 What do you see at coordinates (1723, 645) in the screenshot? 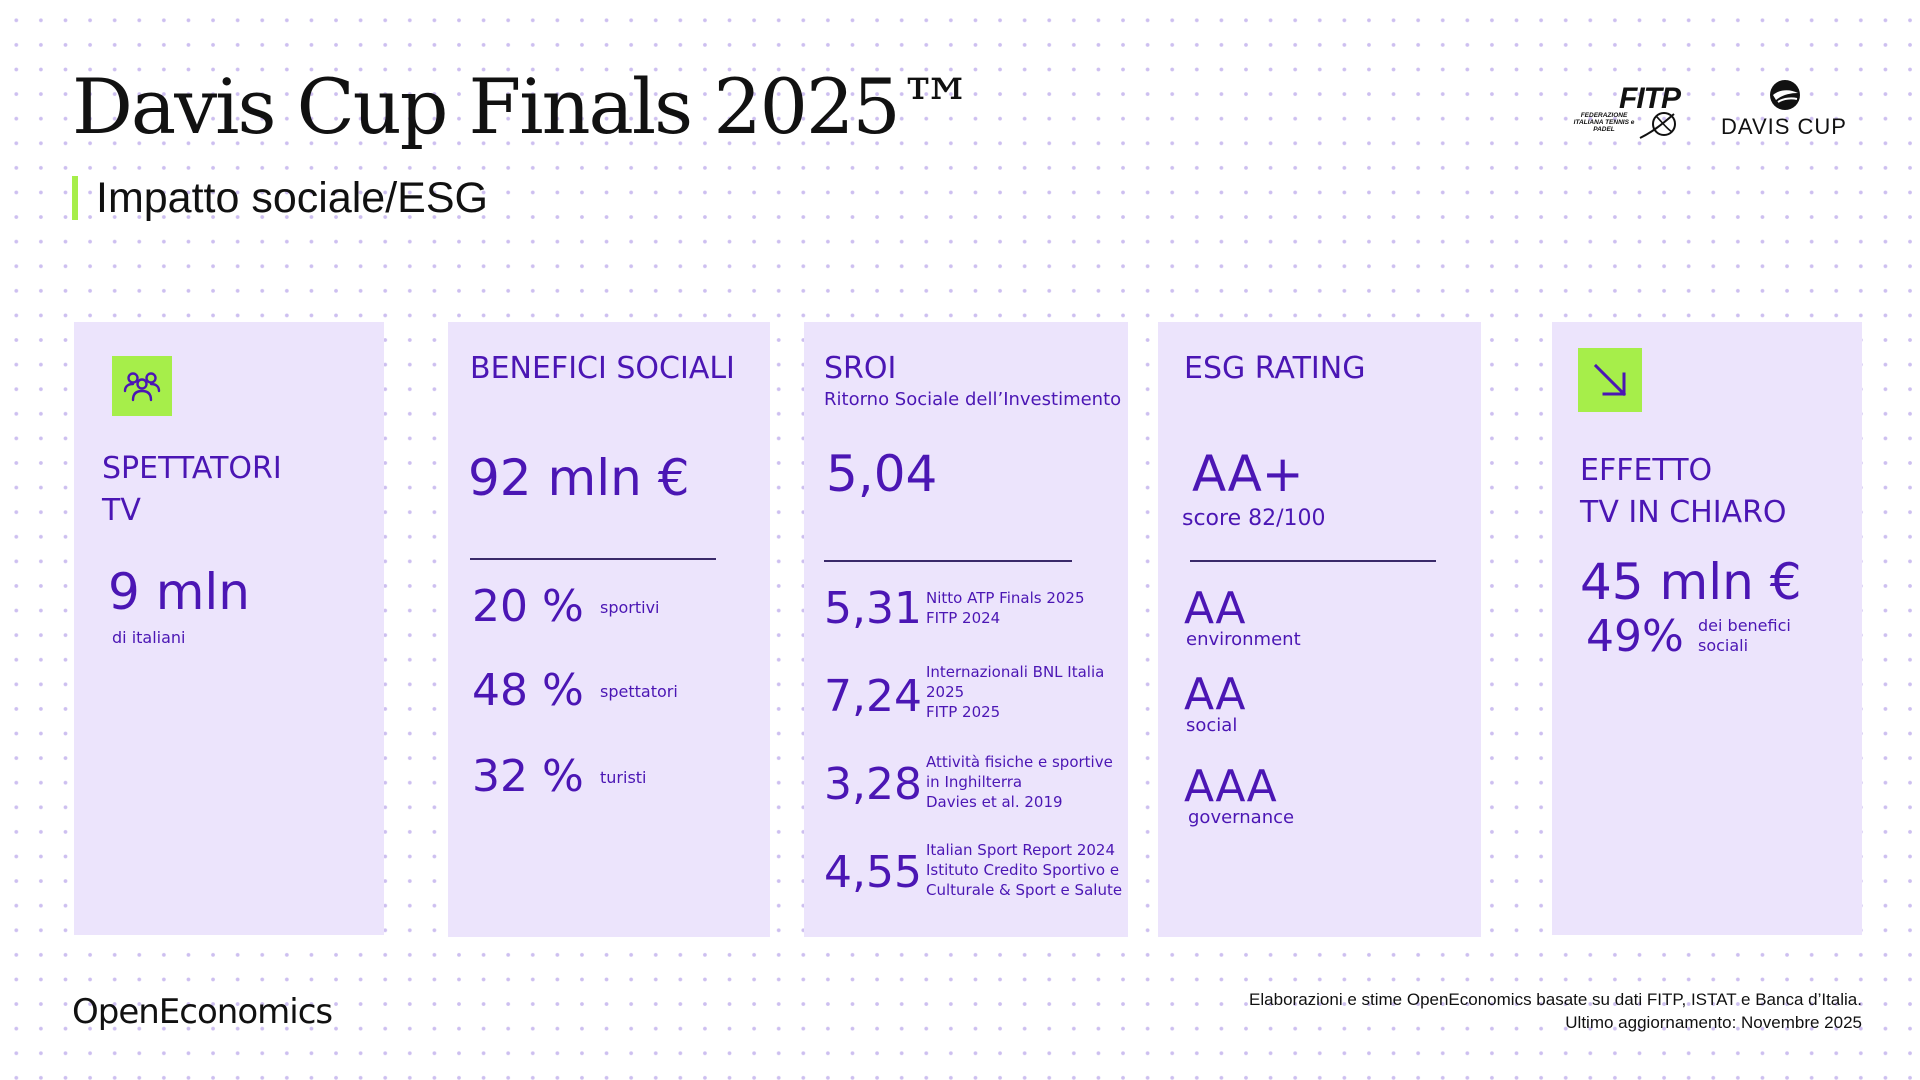
I see `effetto-pct-label-line2: sociali` at bounding box center [1723, 645].